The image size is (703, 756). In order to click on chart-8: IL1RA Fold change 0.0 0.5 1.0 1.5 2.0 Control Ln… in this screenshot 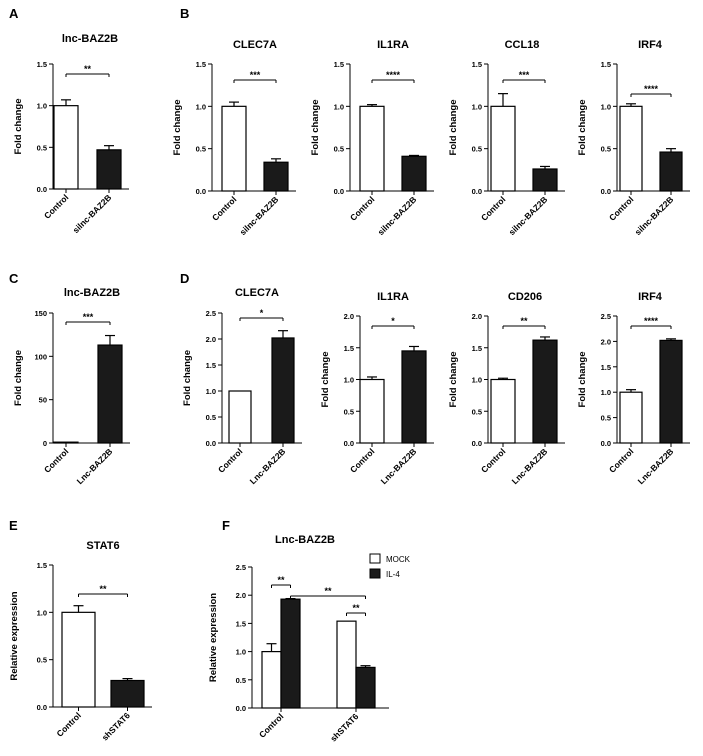, I will do `click(377, 388)`.